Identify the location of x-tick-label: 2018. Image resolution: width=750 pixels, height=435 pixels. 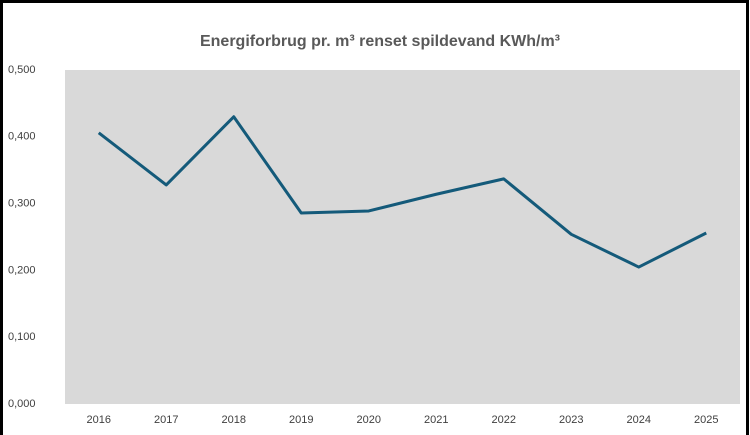
(234, 420).